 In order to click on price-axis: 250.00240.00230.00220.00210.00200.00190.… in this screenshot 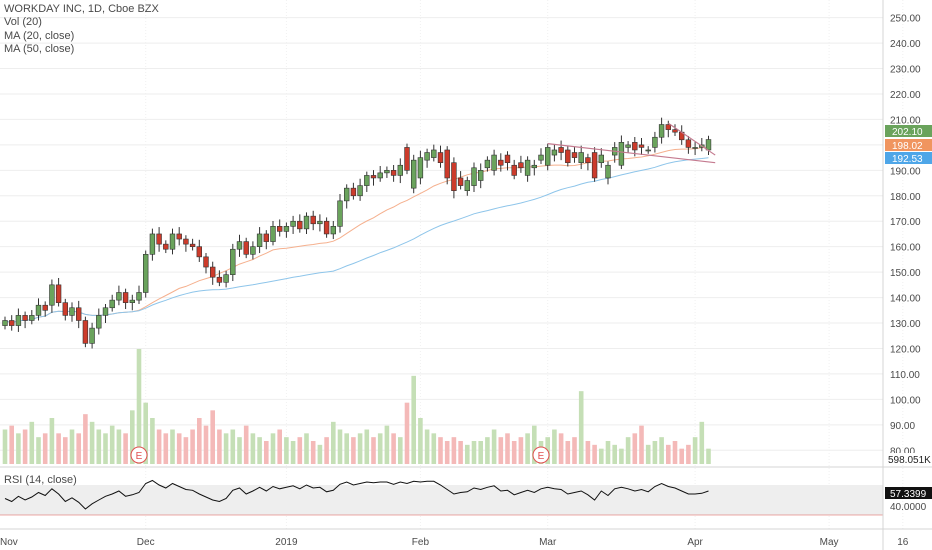, I will do `click(907, 275)`.